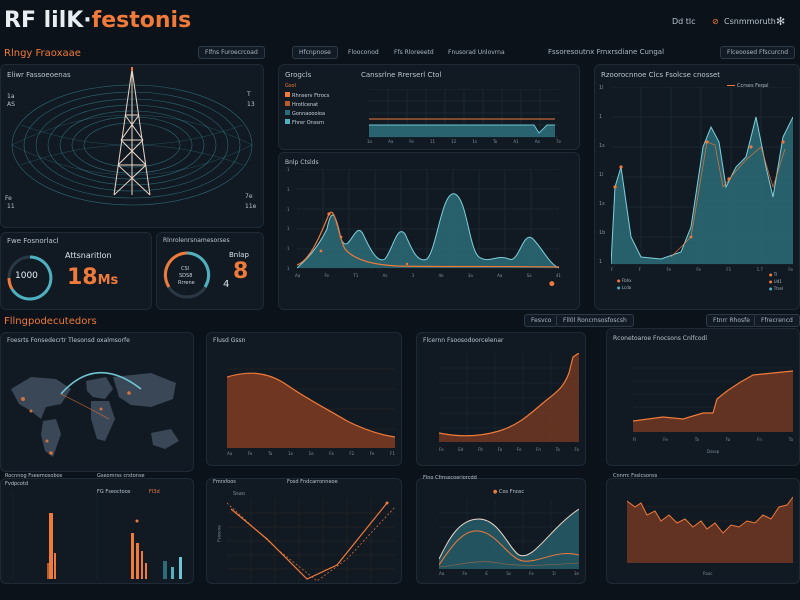 Image resolution: width=800 pixels, height=600 pixels. What do you see at coordinates (775, 274) in the screenshot?
I see `legend-label: Tl` at bounding box center [775, 274].